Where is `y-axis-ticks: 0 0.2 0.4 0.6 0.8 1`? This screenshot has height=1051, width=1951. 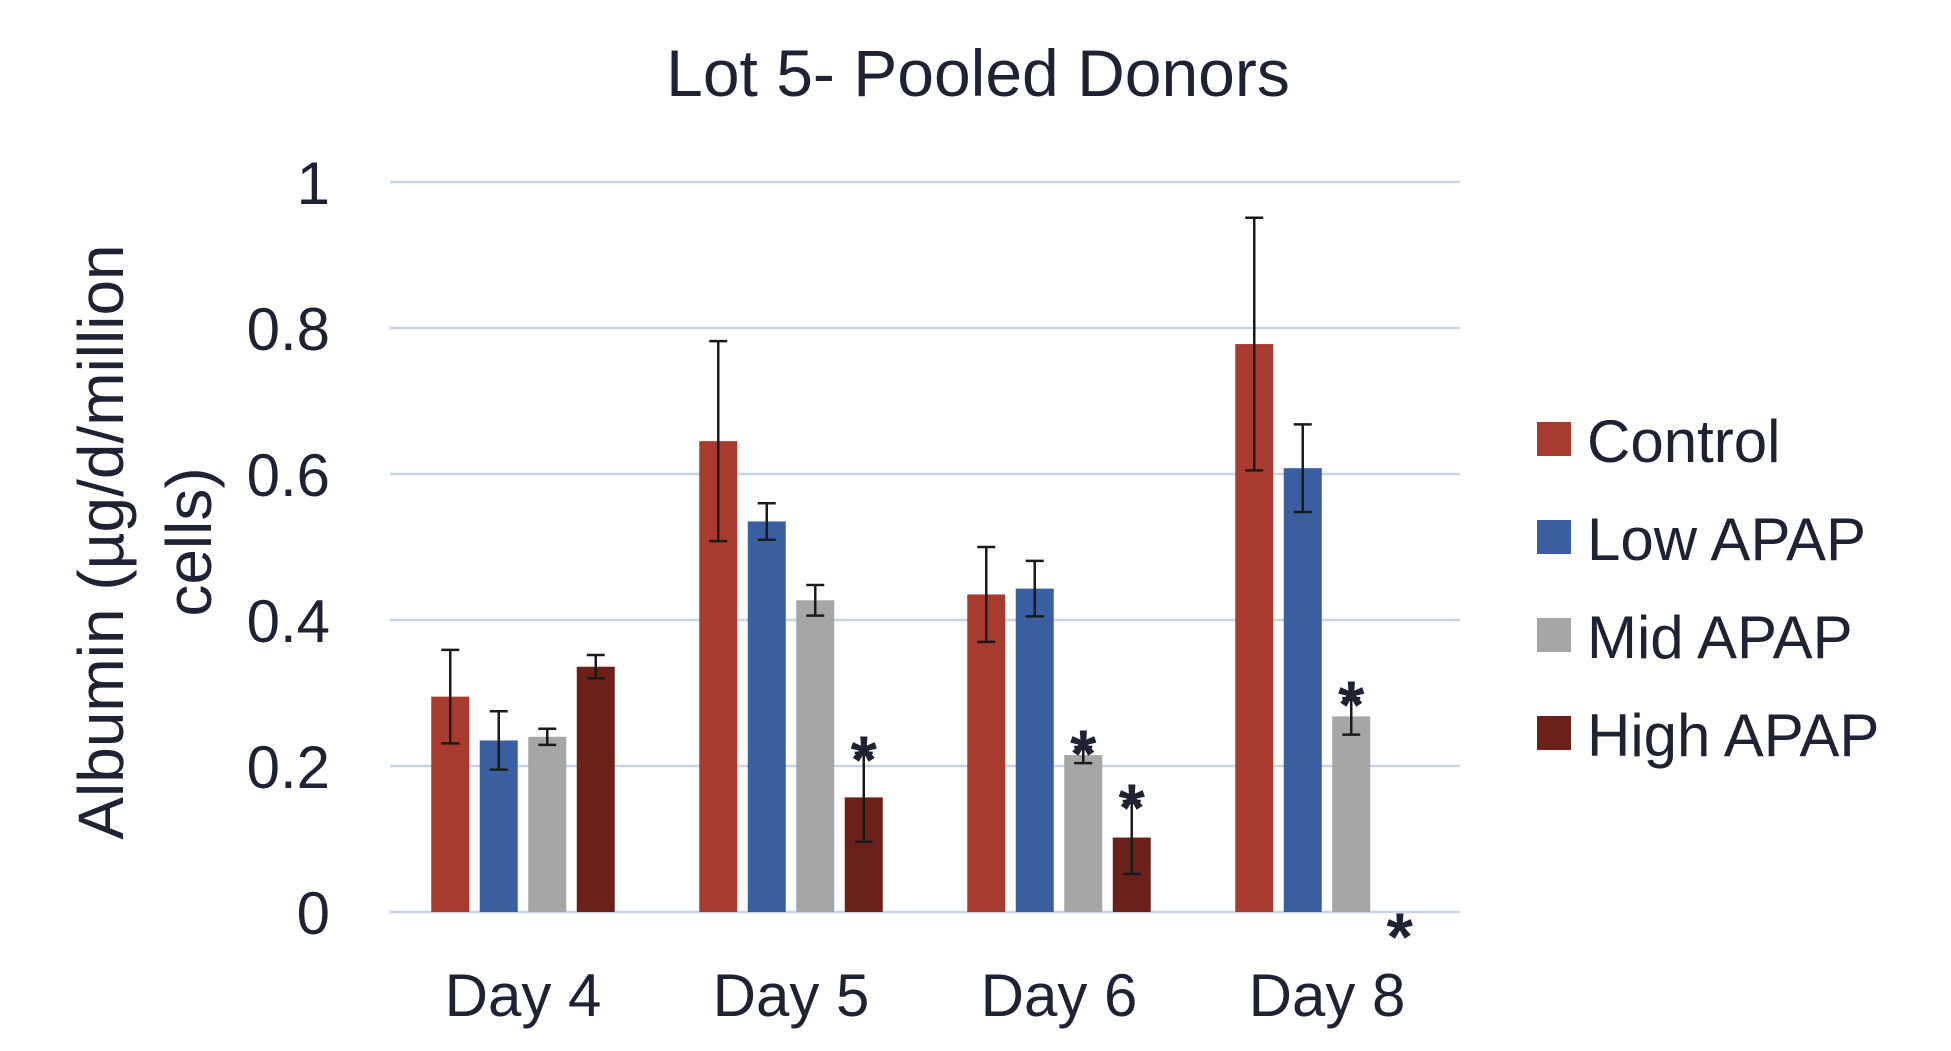
y-axis-ticks: 0 0.2 0.4 0.6 0.8 1 is located at coordinates (288, 548).